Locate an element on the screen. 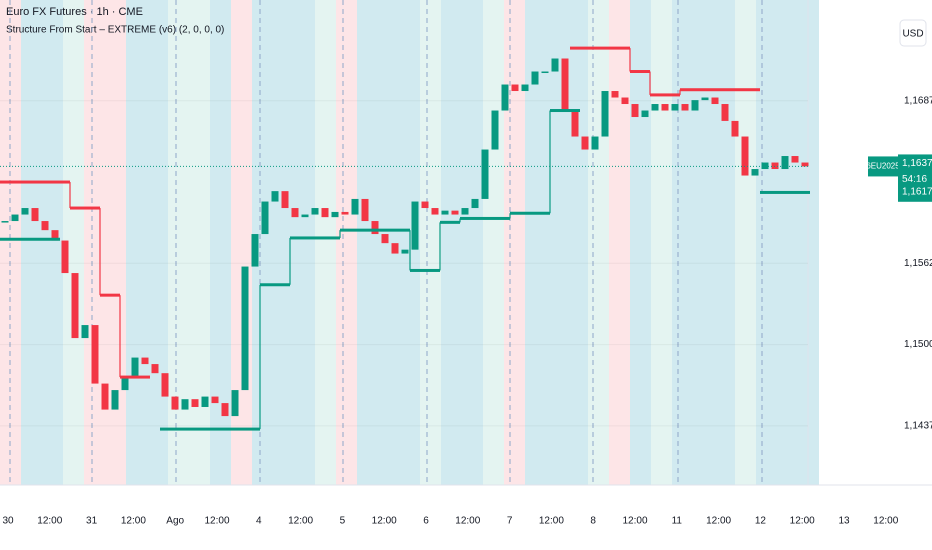 This screenshot has height=550, width=932. x-tick-label: 13 is located at coordinates (844, 521).